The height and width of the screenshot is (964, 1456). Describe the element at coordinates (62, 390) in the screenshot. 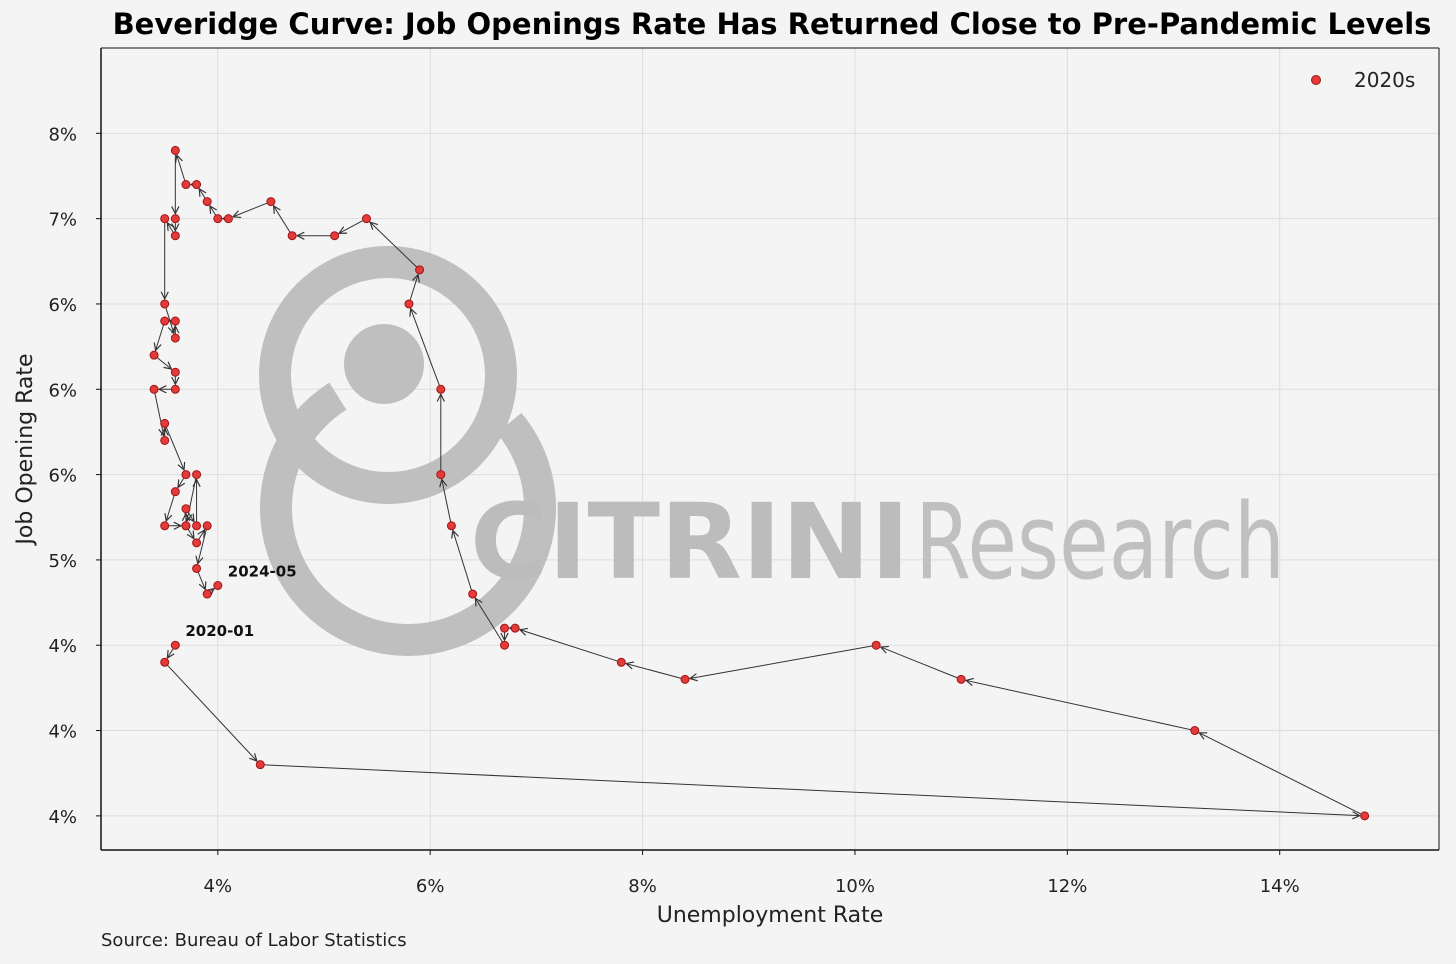

I see `y-tick-label-5: 6%` at that location.